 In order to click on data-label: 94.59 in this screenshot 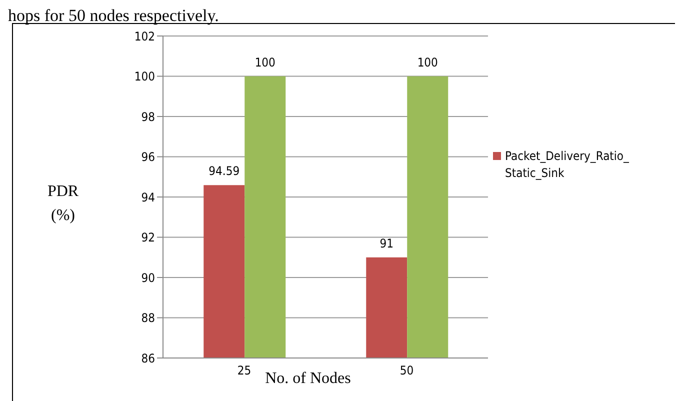, I will do `click(224, 171)`.